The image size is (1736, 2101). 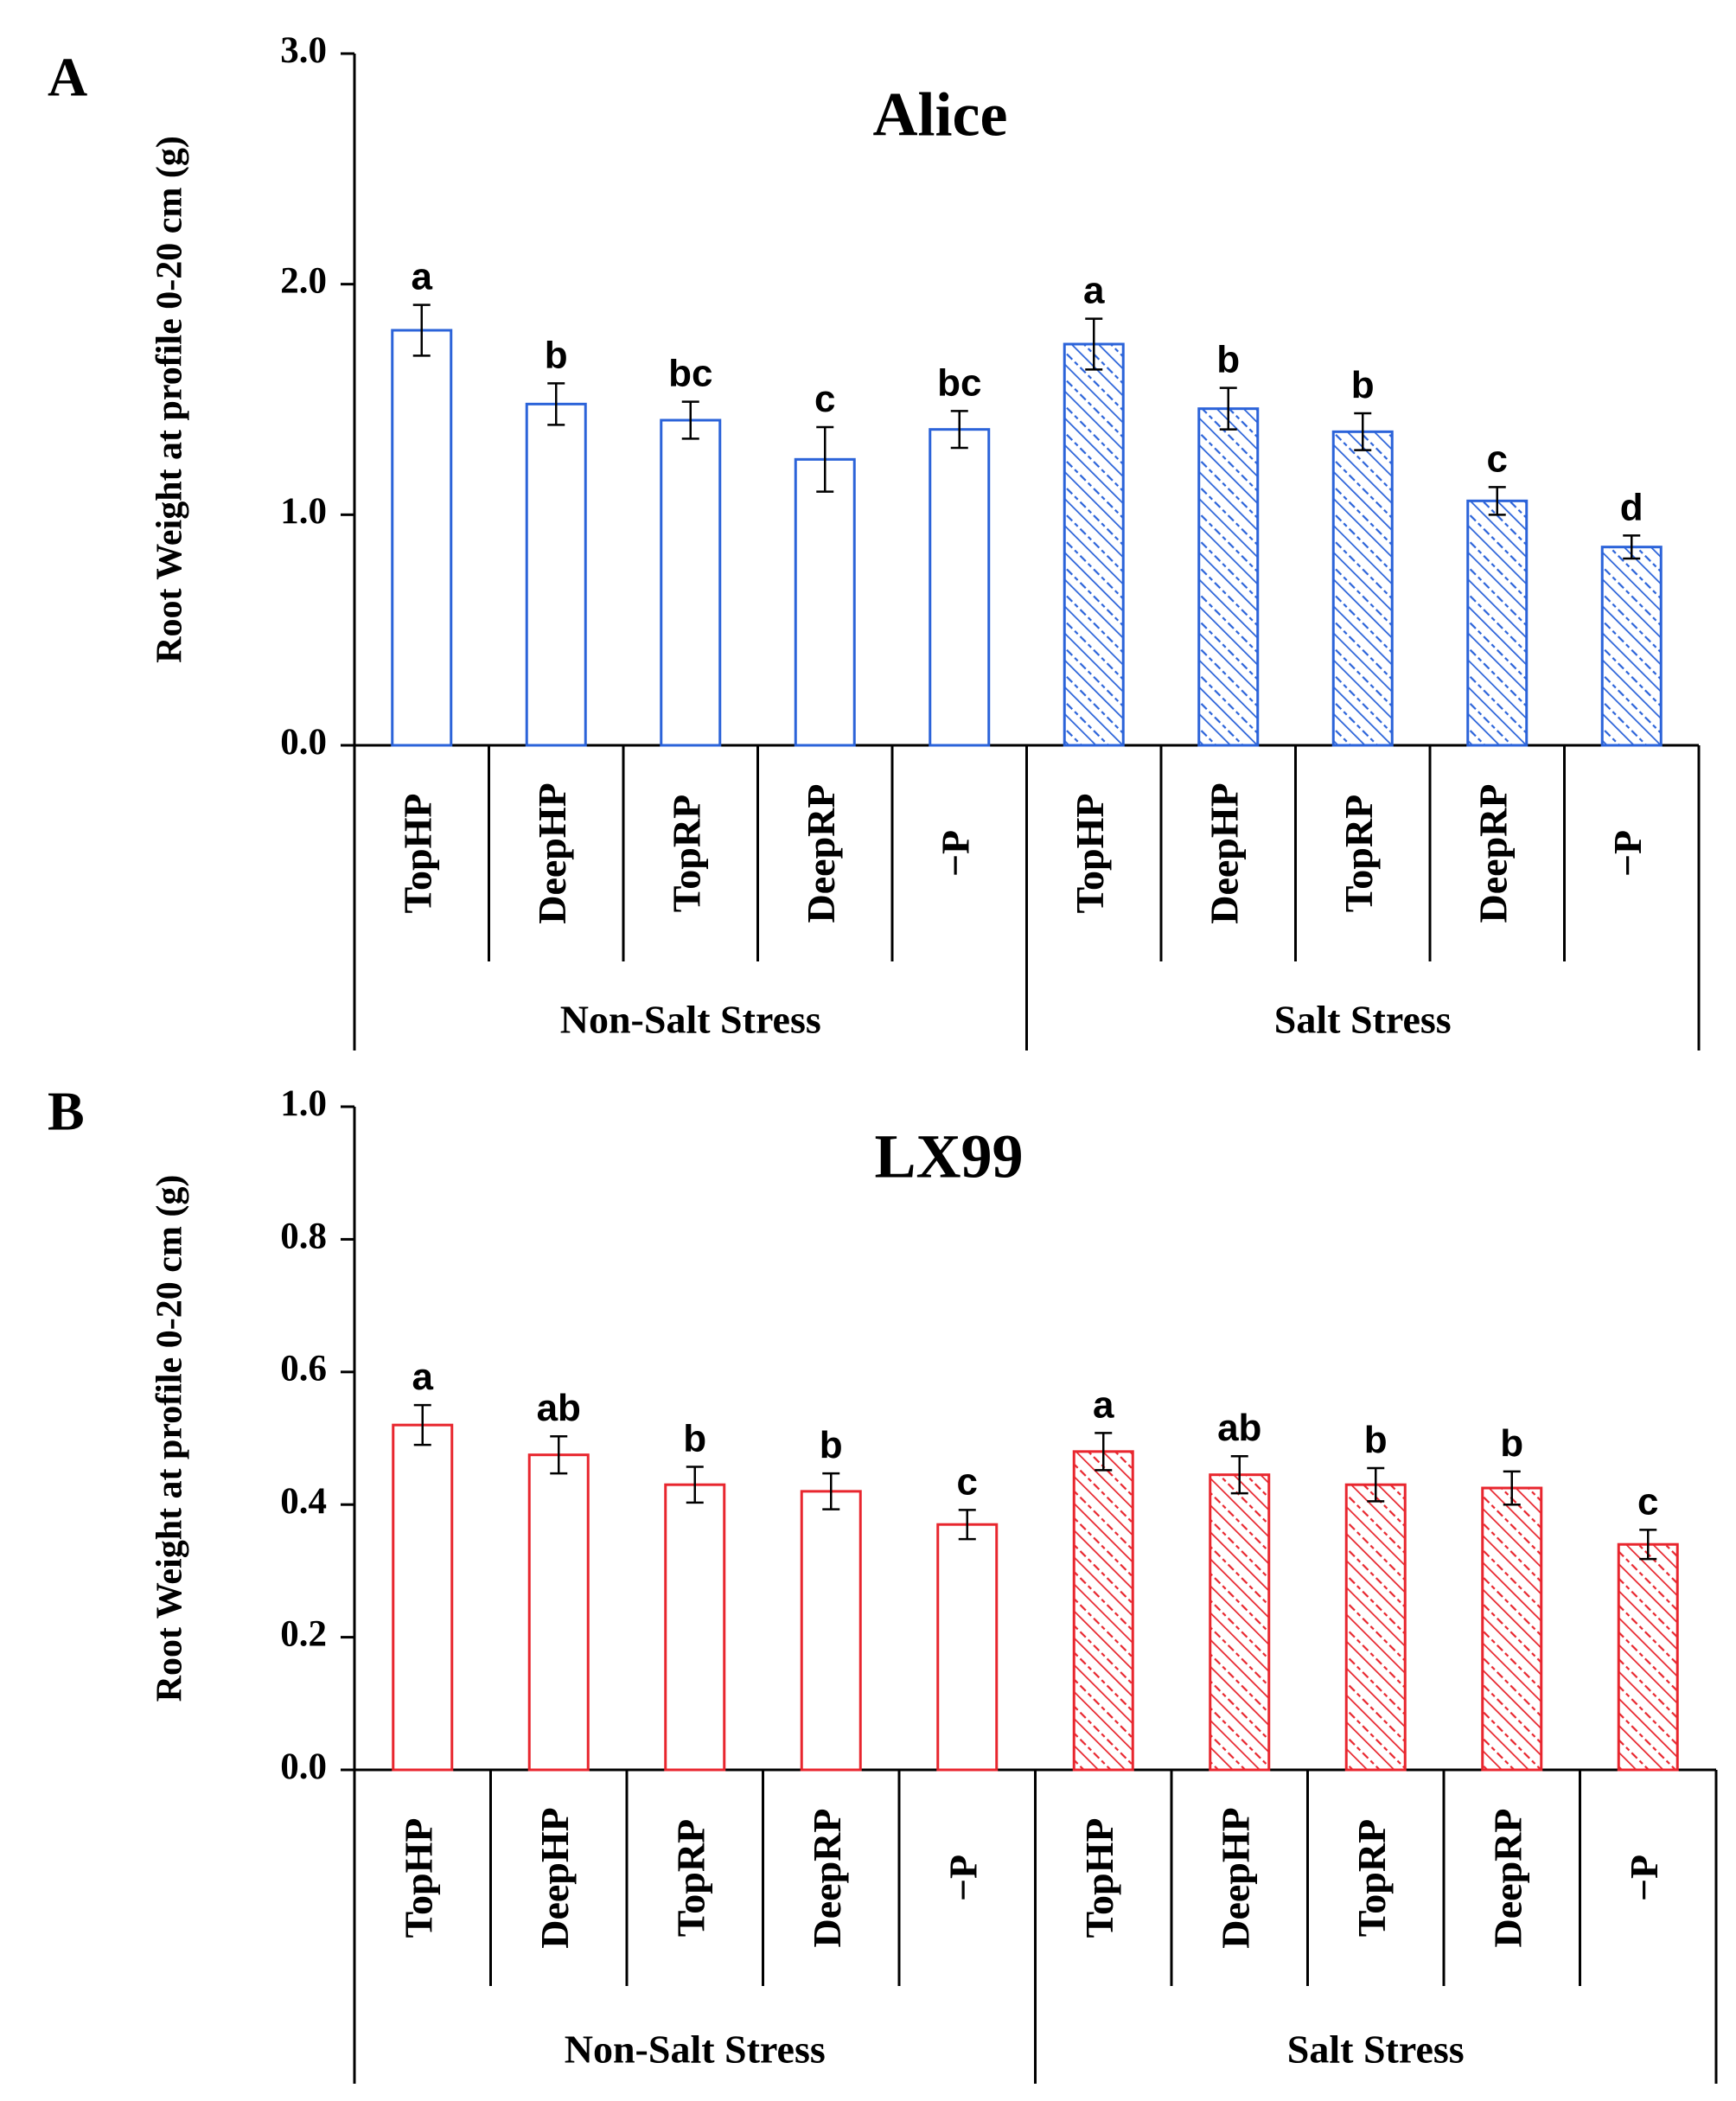 What do you see at coordinates (303, 1236) in the screenshot?
I see `y-tick-label: 0.8` at bounding box center [303, 1236].